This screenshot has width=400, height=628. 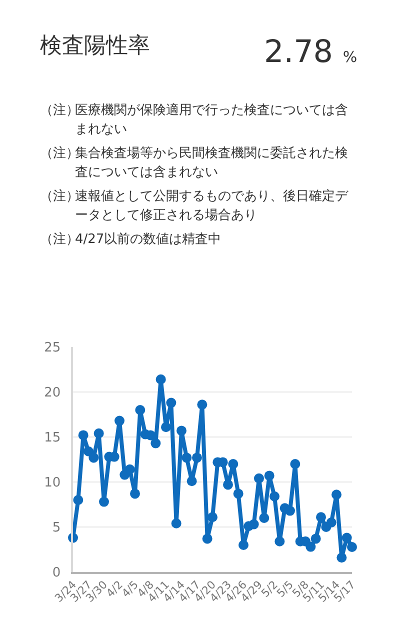 What do you see at coordinates (95, 46) in the screenshot?
I see `chart-title: 検査陽性率` at bounding box center [95, 46].